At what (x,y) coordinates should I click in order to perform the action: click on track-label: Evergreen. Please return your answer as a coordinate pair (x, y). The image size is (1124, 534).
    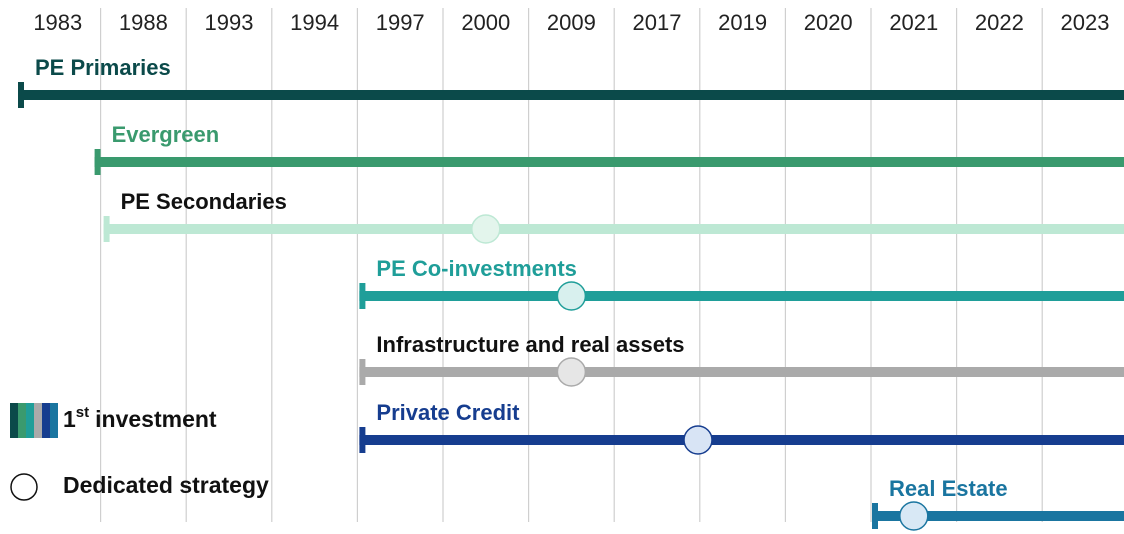
    Looking at the image, I should click on (166, 134).